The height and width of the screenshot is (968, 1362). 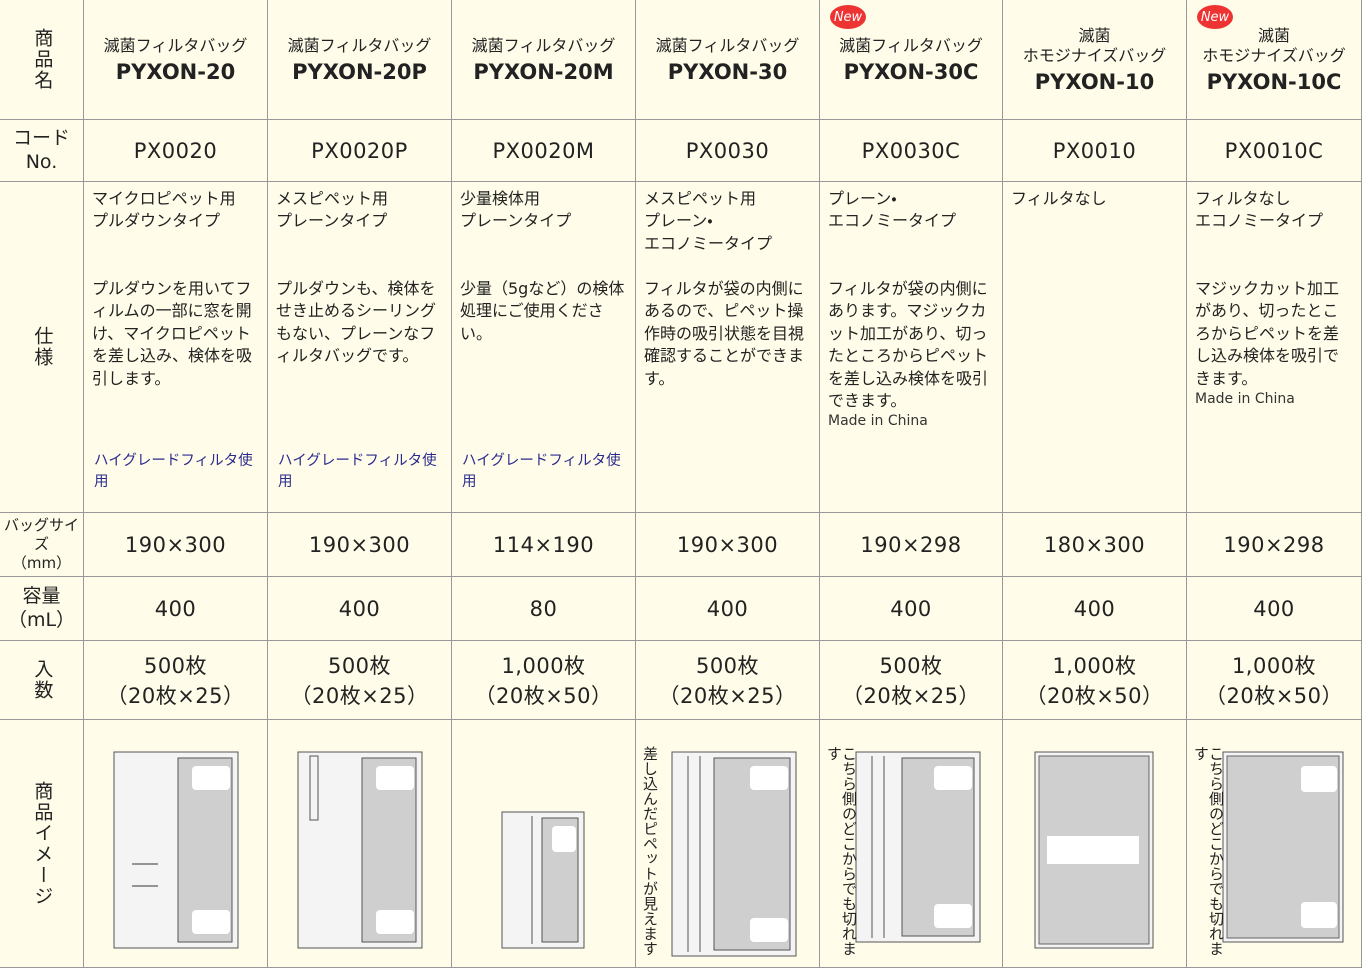 I want to click on spec-type: マイクロピペット用 プルダウンタイプ, so click(x=164, y=210).